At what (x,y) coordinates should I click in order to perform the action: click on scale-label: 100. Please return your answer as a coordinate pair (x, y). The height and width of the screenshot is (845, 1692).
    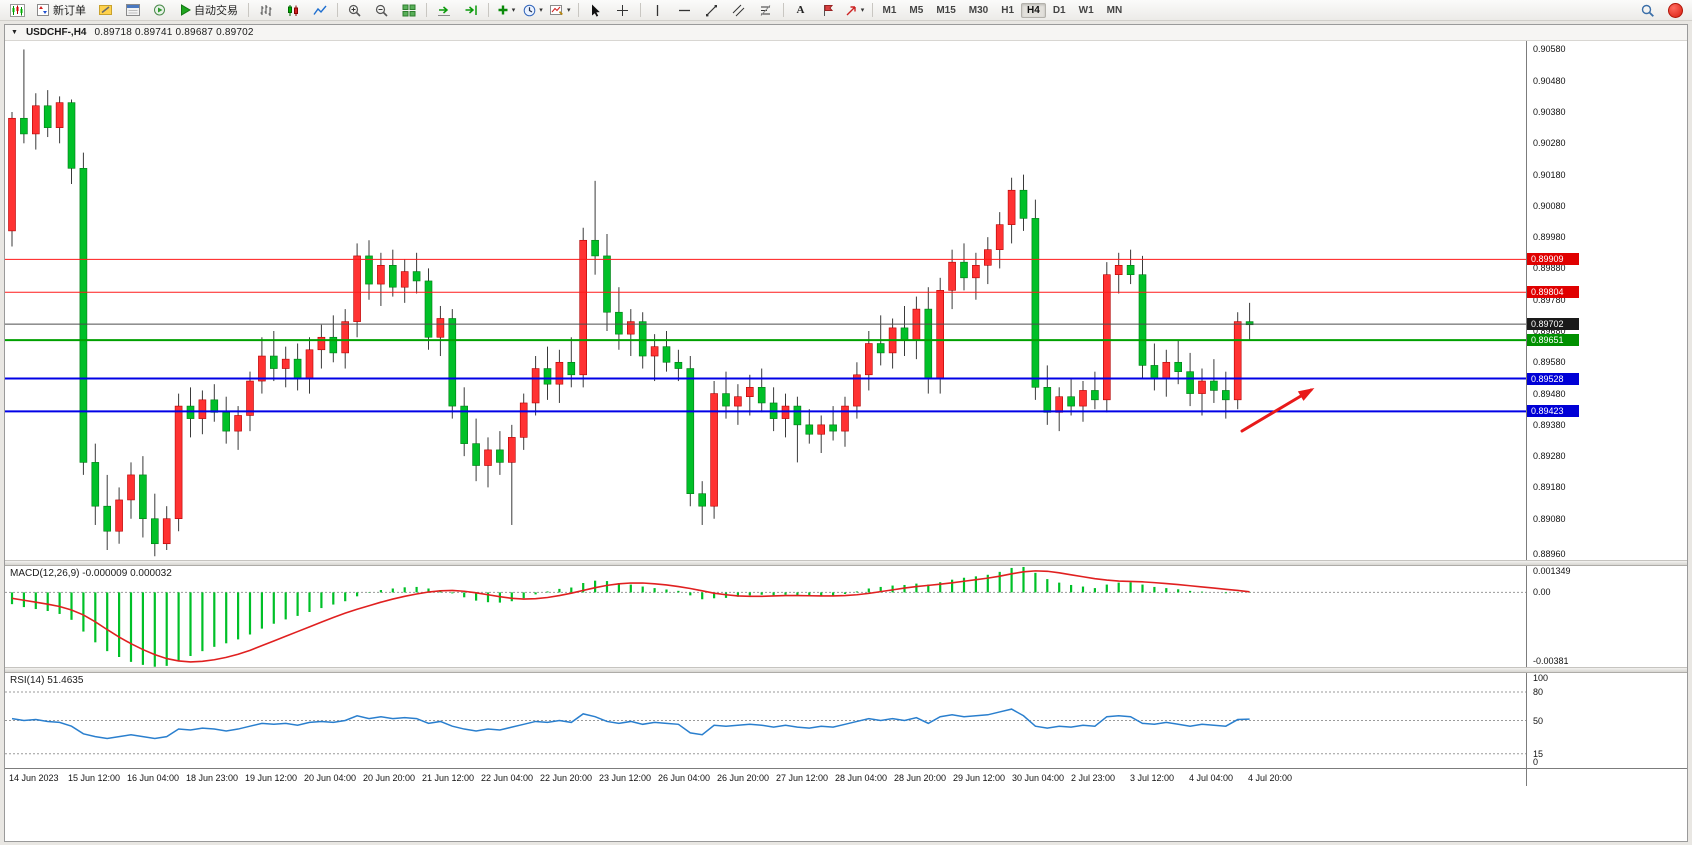
    Looking at the image, I should click on (1541, 678).